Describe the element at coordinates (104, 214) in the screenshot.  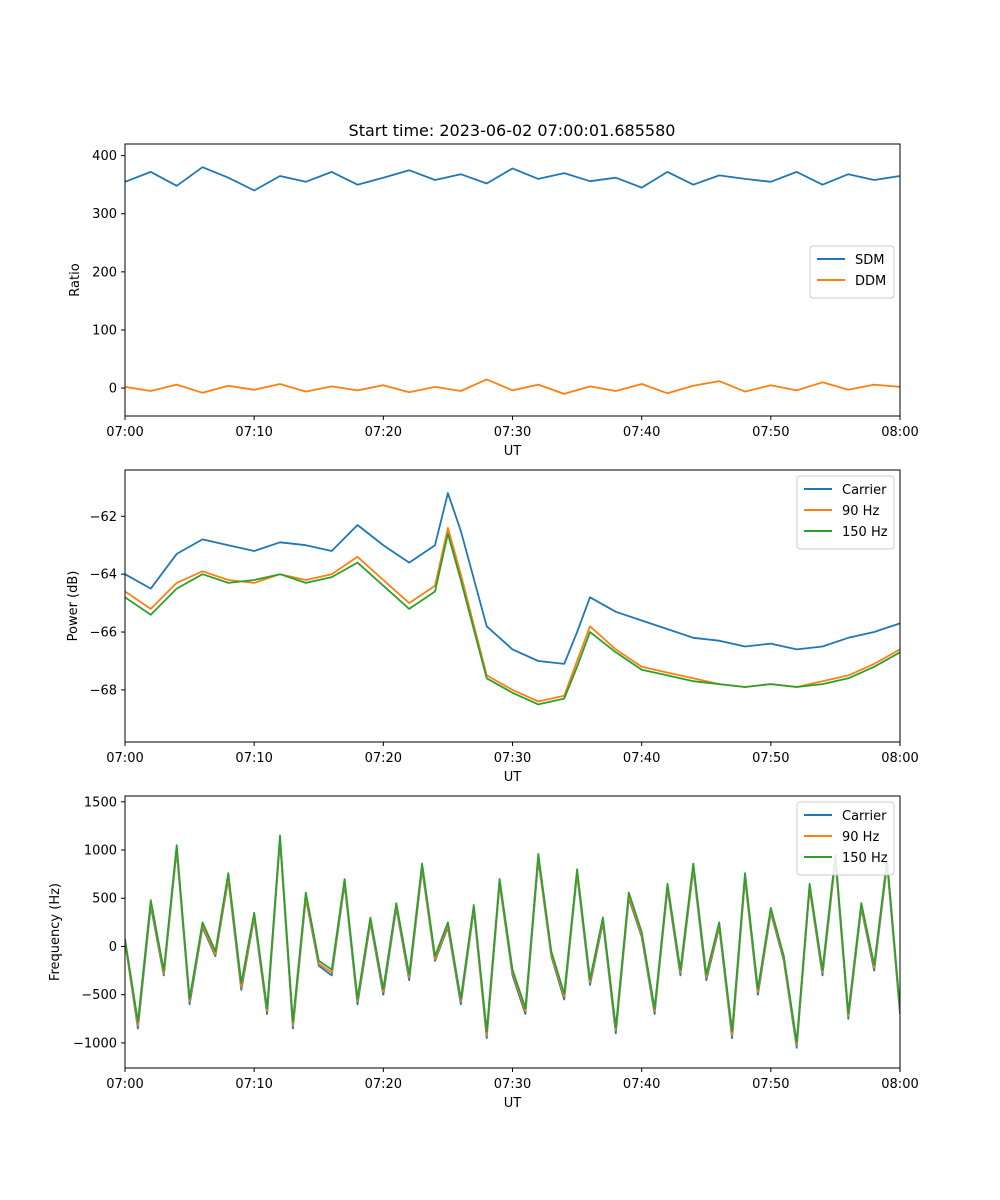
I see `y-tick-label: 300` at that location.